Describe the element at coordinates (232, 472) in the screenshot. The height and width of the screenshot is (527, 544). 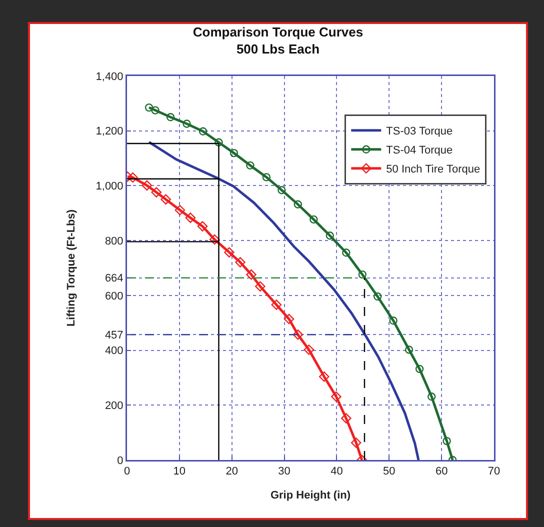
I see `x-tick-label: 20` at that location.